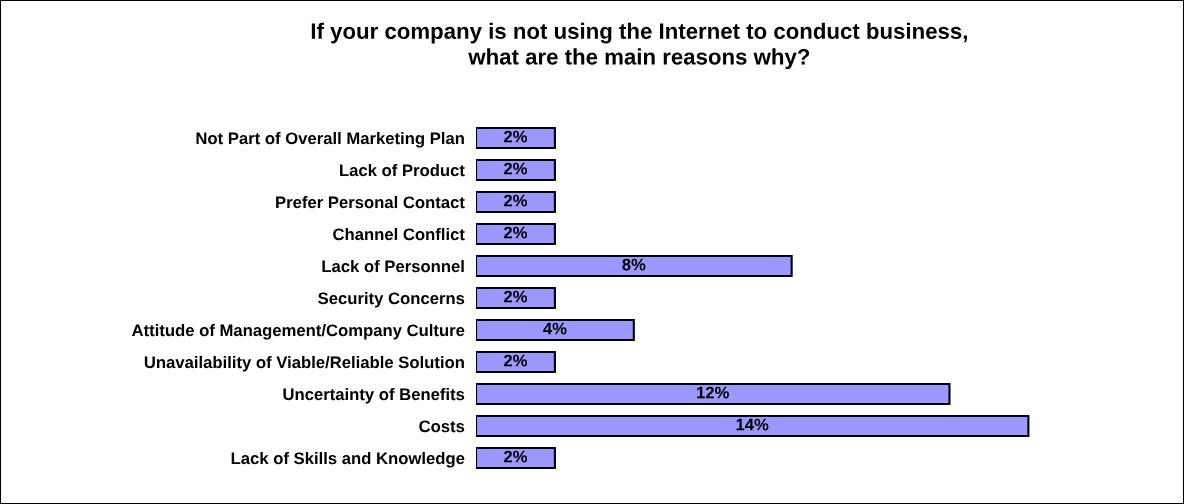 The width and height of the screenshot is (1184, 504). I want to click on data-label: 12%, so click(713, 392).